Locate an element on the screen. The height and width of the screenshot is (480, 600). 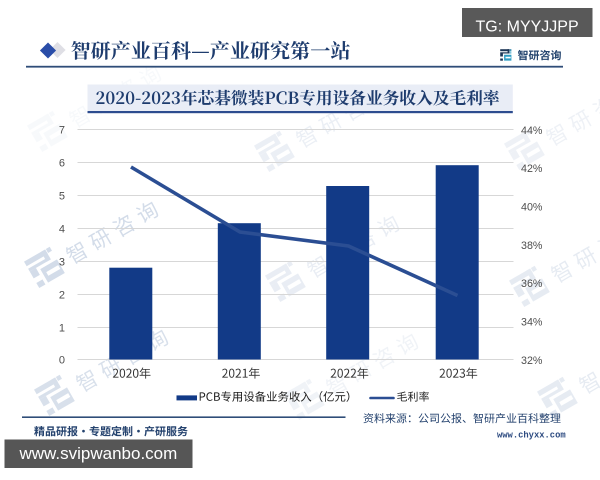
svg-text: 4 is located at coordinates (62, 229).